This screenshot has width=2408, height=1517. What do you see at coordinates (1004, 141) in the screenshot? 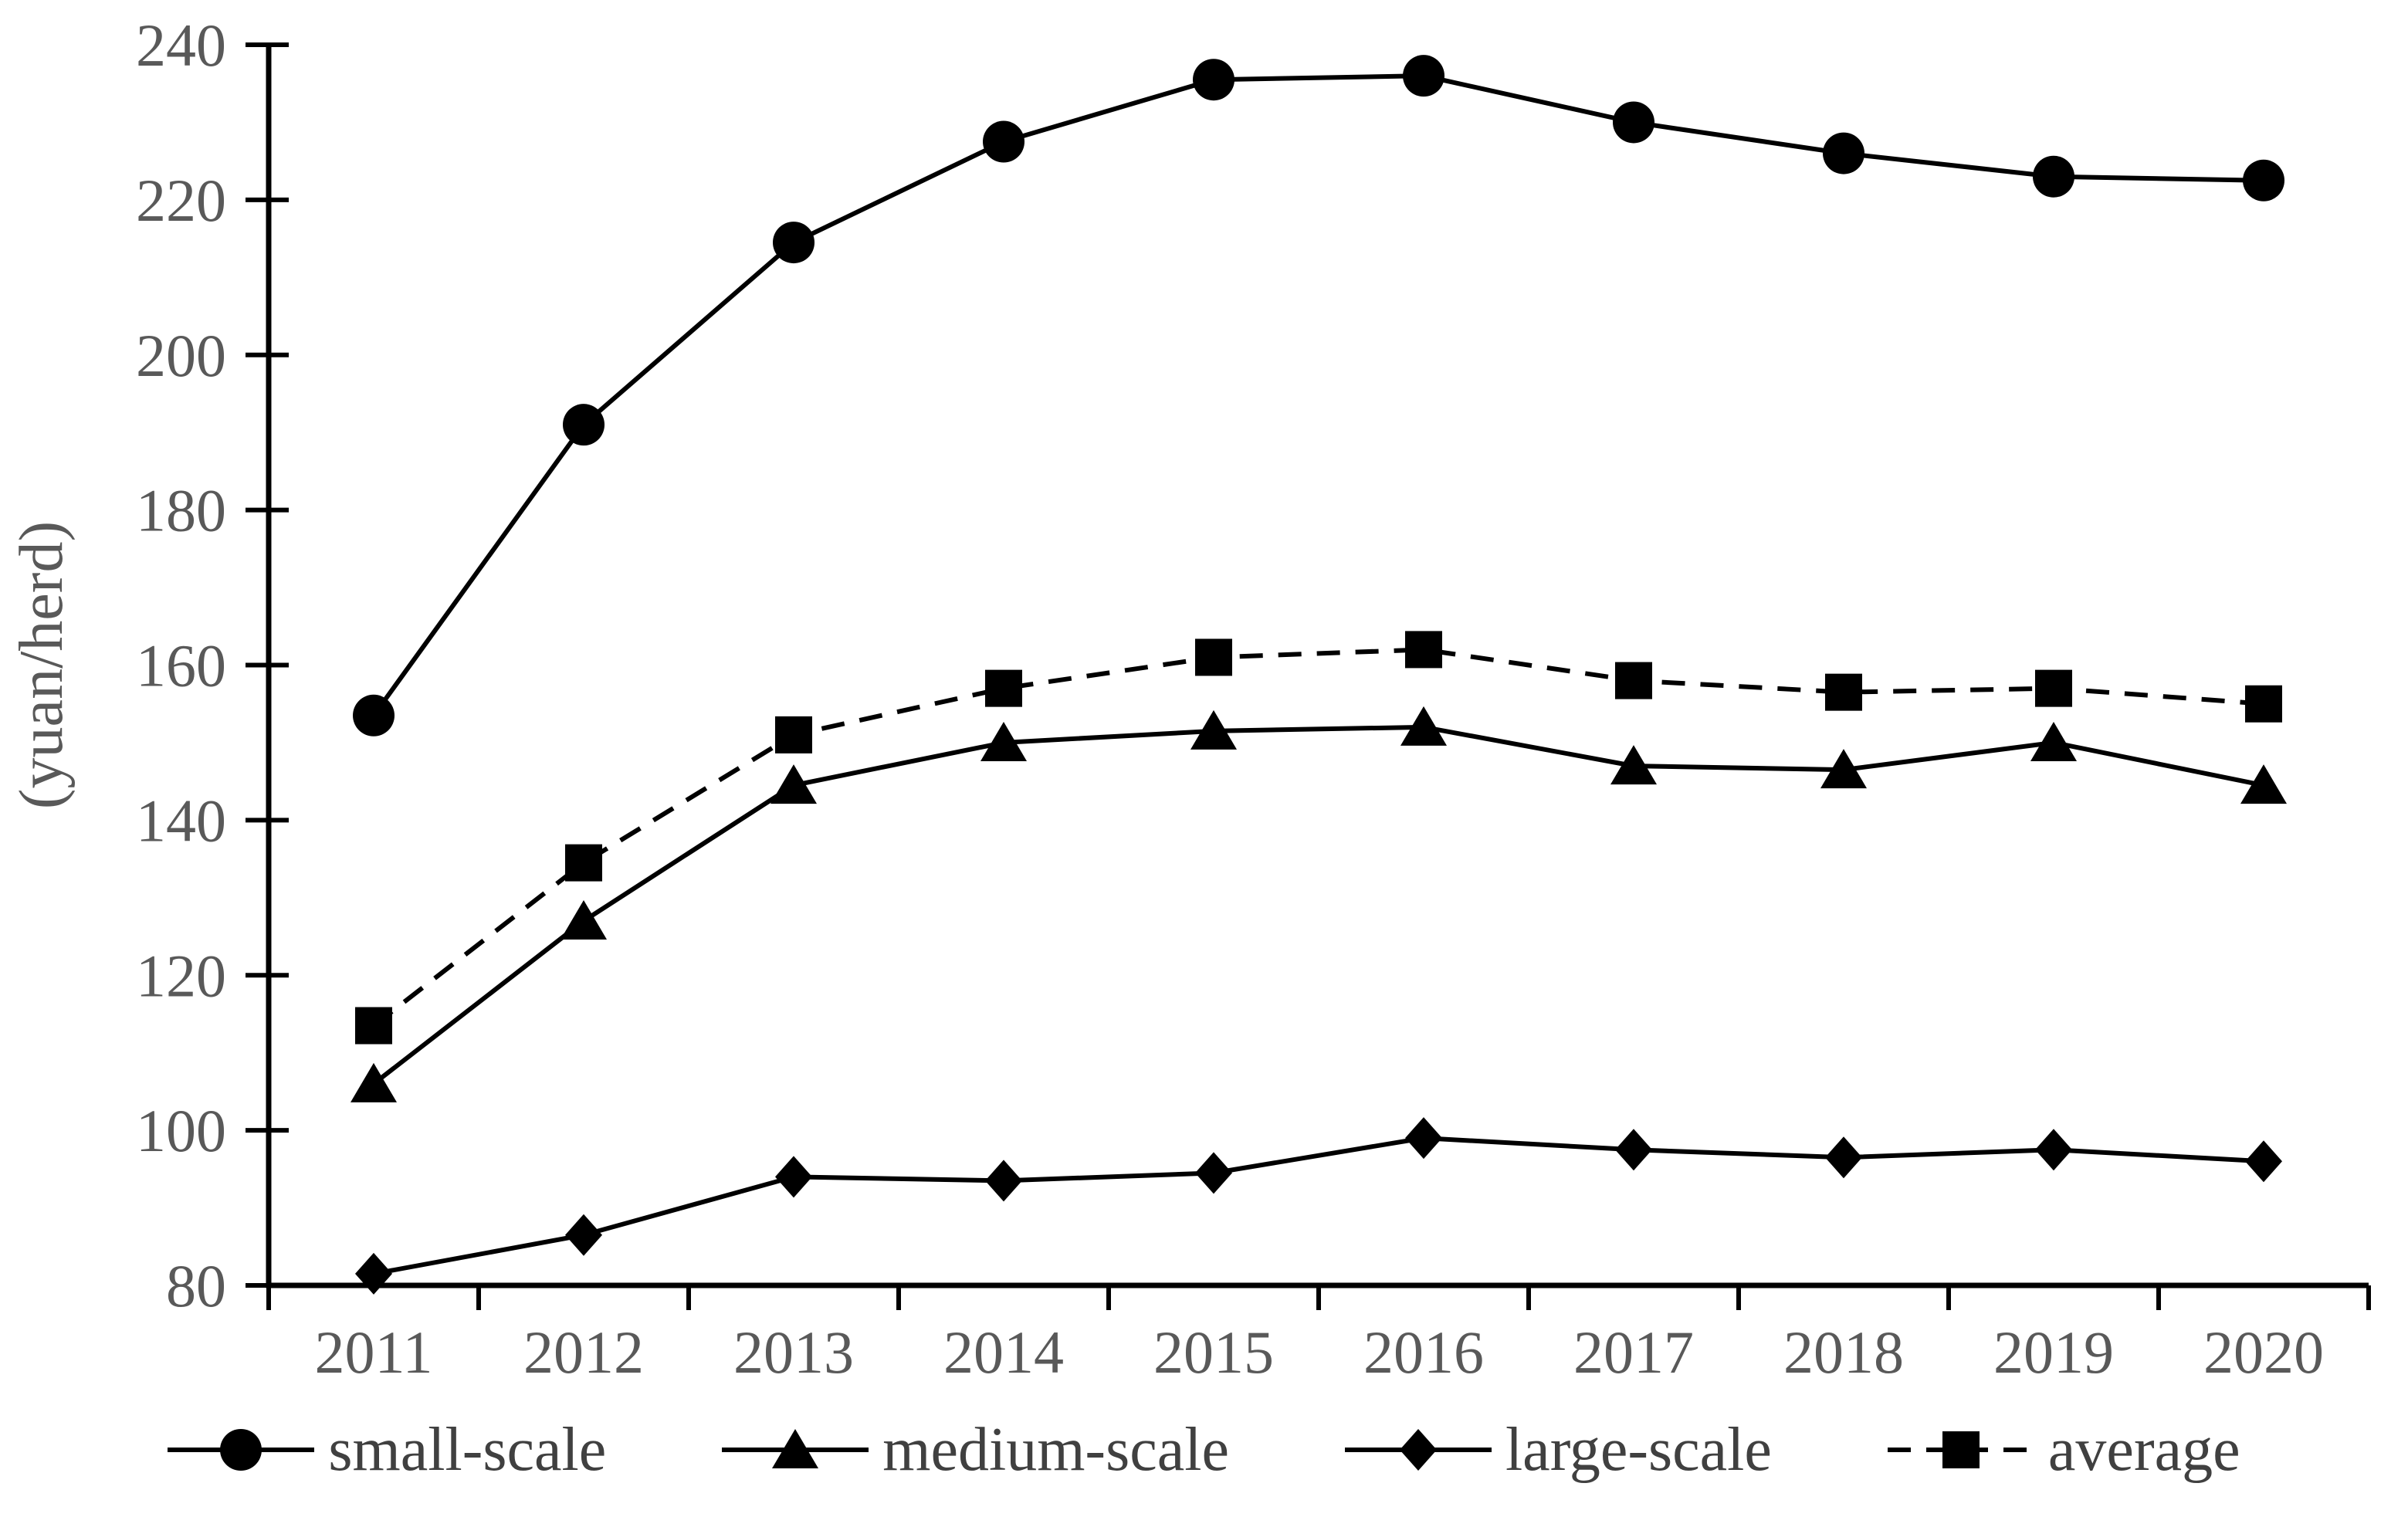
I see `marker-small-scale-2014` at bounding box center [1004, 141].